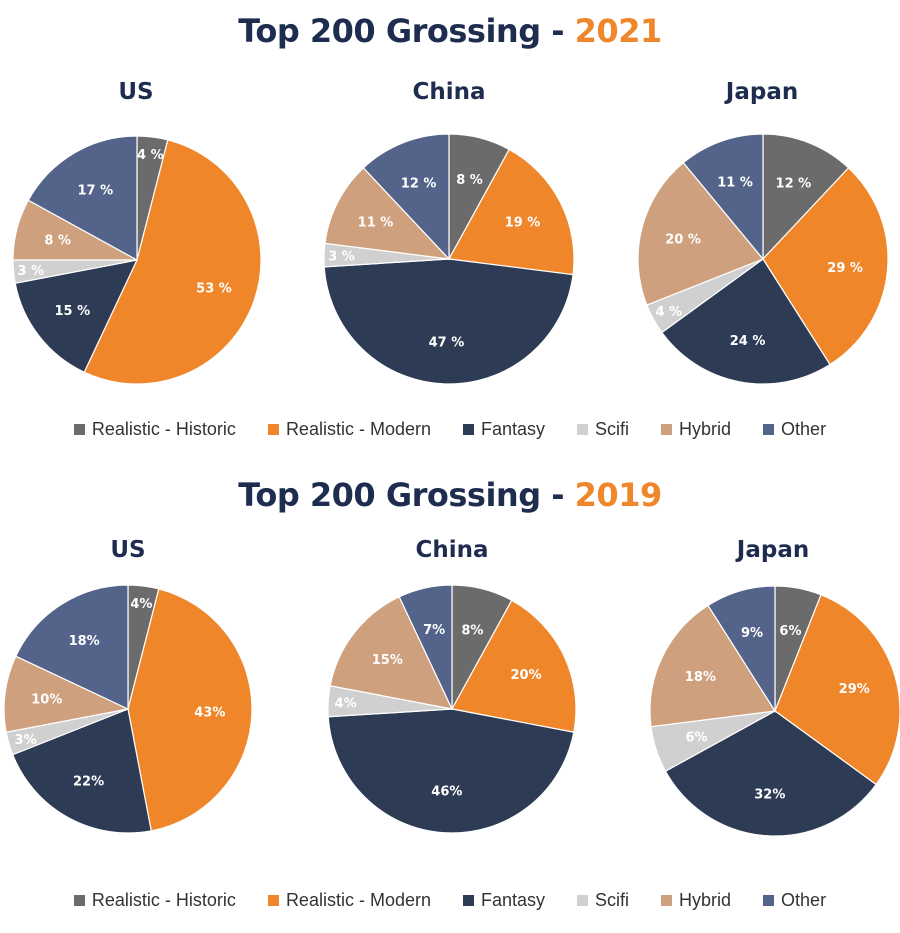 This screenshot has height=933, width=900. Describe the element at coordinates (434, 630) in the screenshot. I see `pie-data-label: 7%` at that location.